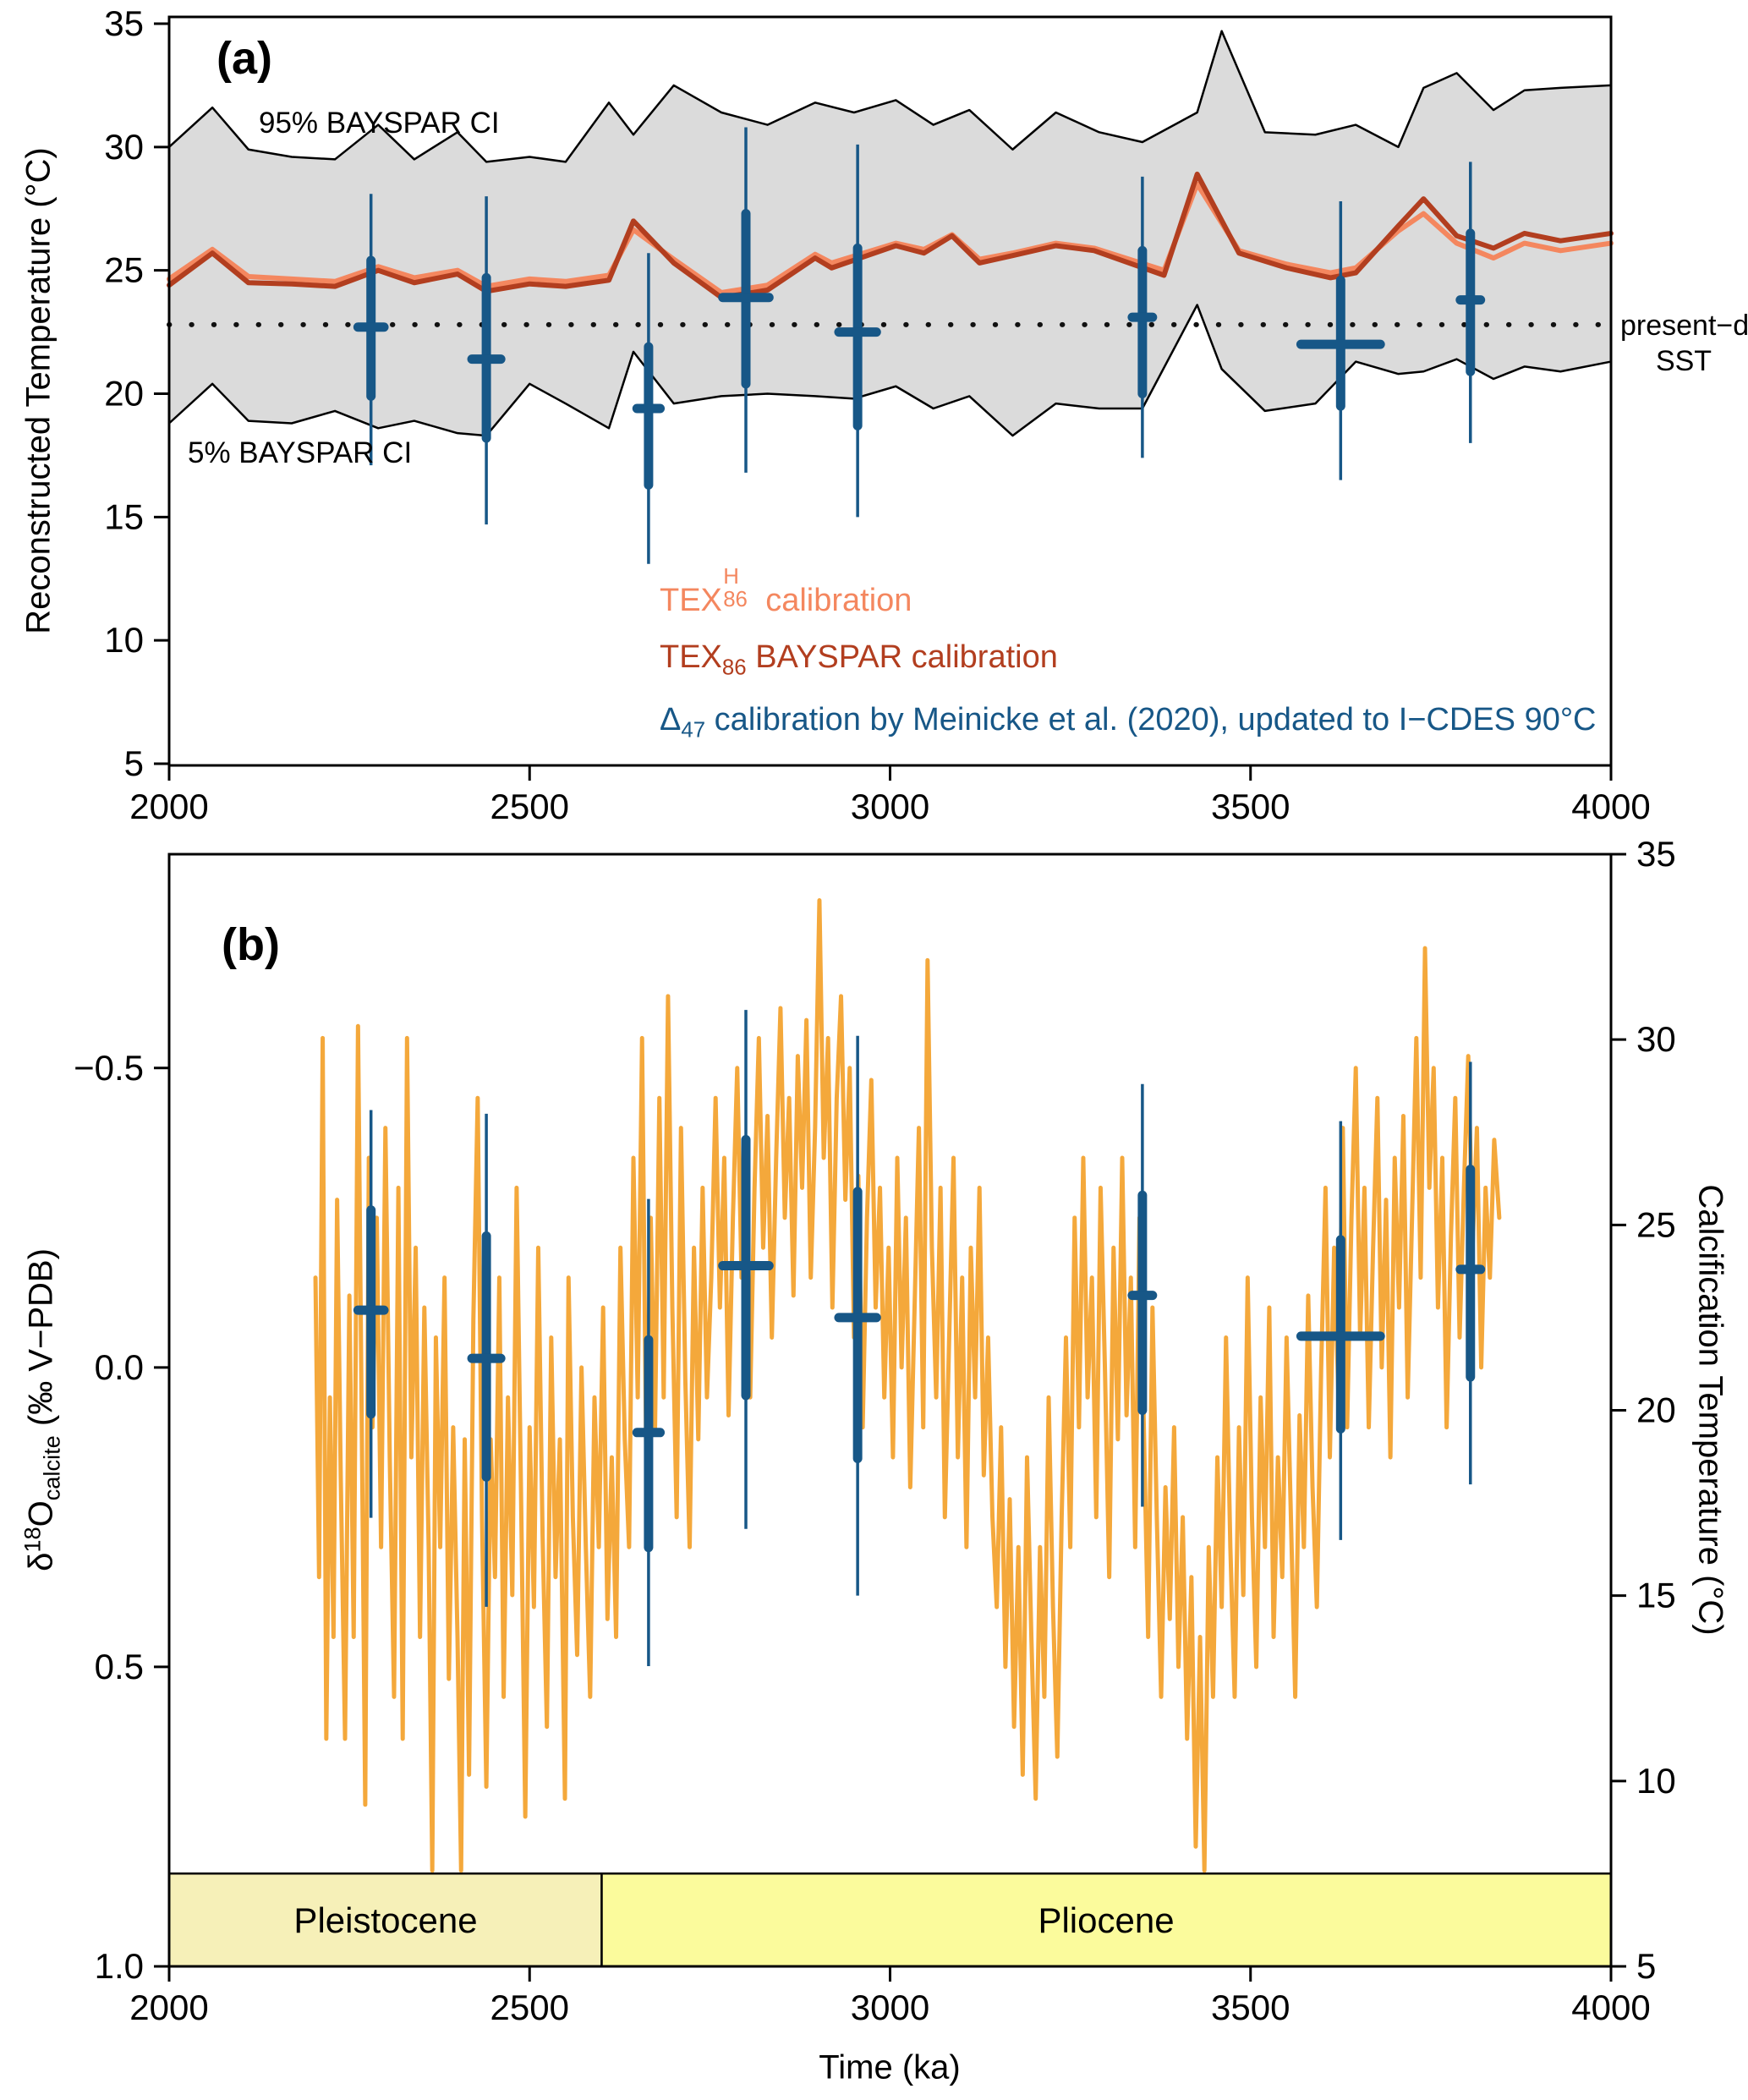 The height and width of the screenshot is (2100, 1748). Describe the element at coordinates (379, 124) in the screenshot. I see `band-upper-annotation: 95% BAYSPAR CI` at that location.